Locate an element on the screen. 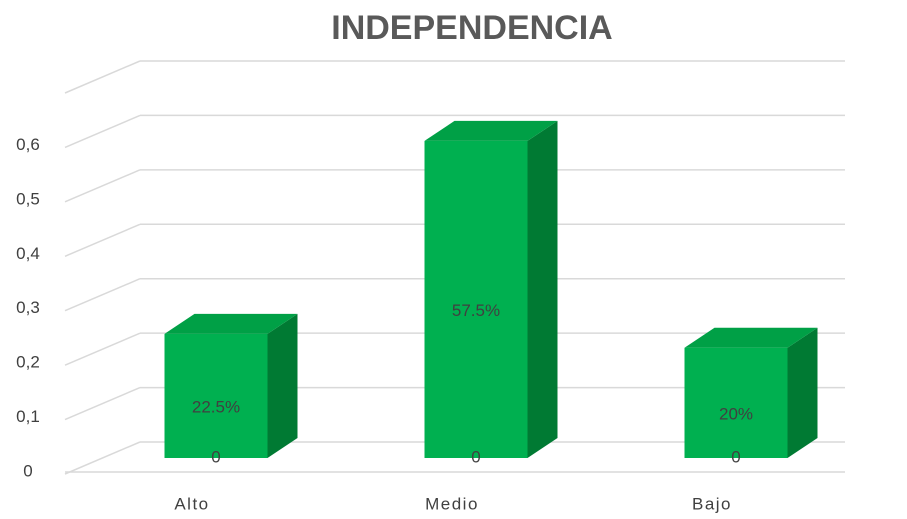  y-tick-label: 0,6 is located at coordinates (28, 144).